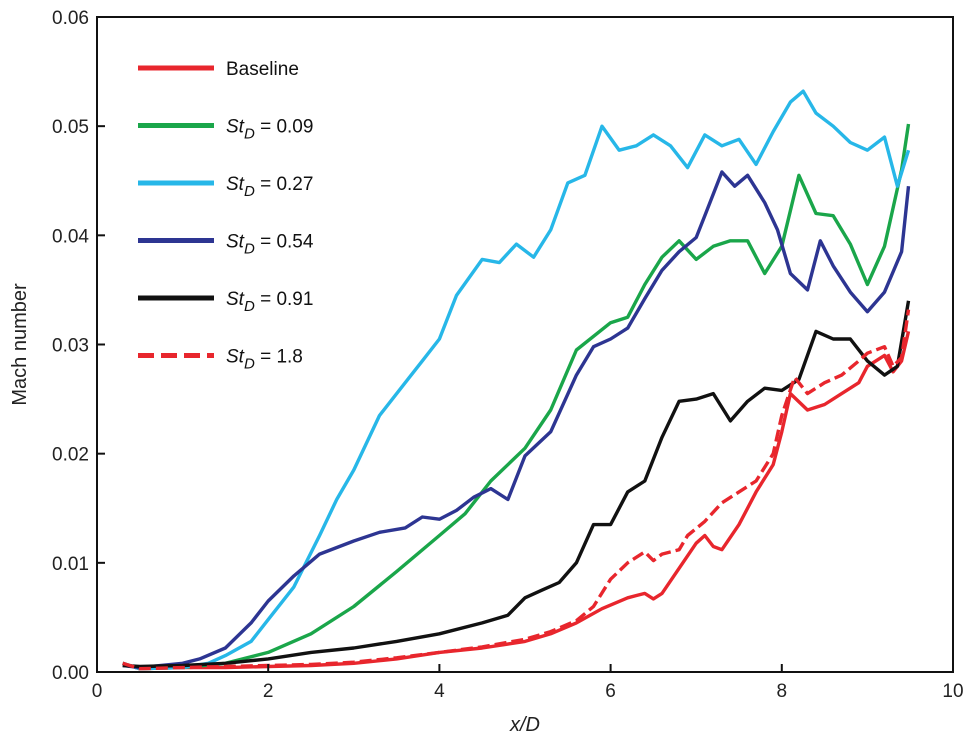  I want to click on legend-label-value: = 0.91, so click(284, 299).